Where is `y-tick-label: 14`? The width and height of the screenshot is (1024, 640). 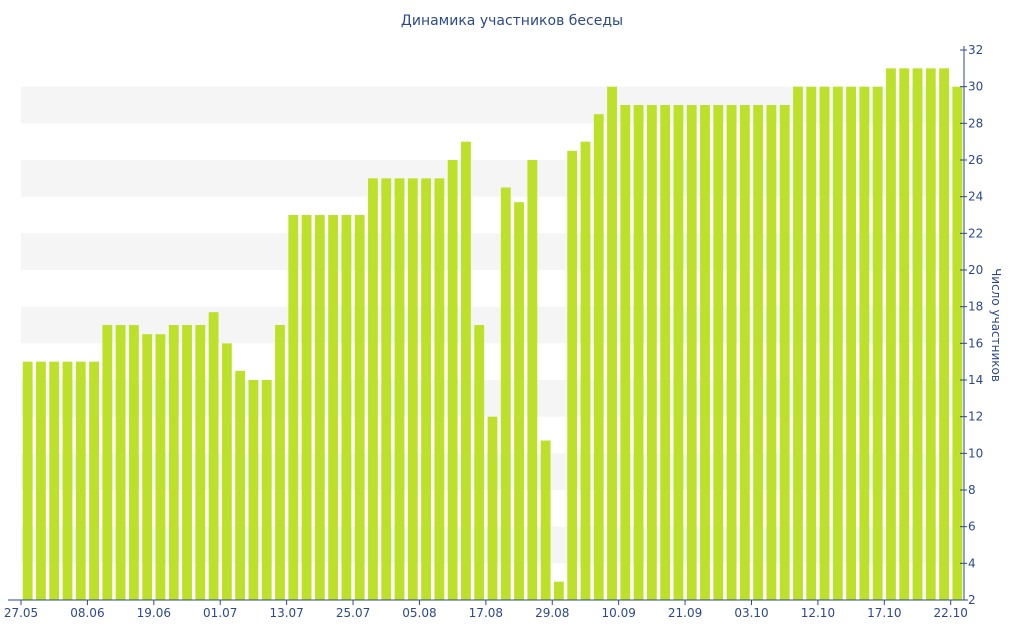
y-tick-label: 14 is located at coordinates (975, 380).